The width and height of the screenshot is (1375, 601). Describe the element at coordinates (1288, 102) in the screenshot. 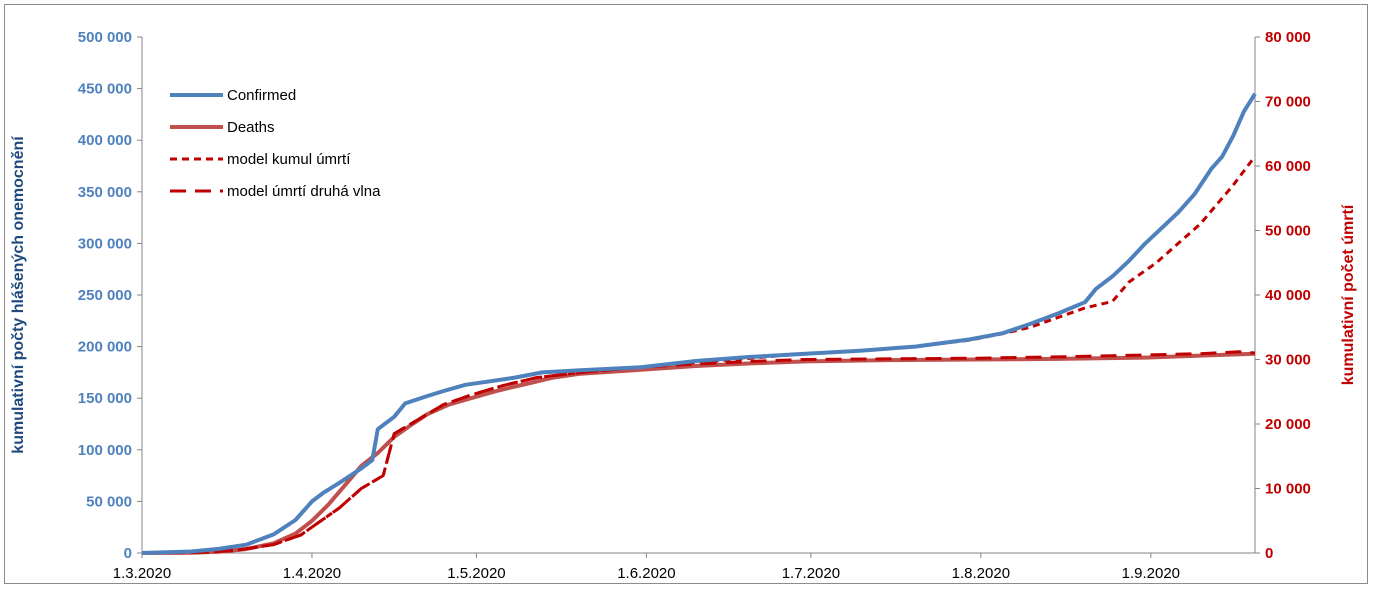

I see `y-tick-right-label: 70 000` at that location.